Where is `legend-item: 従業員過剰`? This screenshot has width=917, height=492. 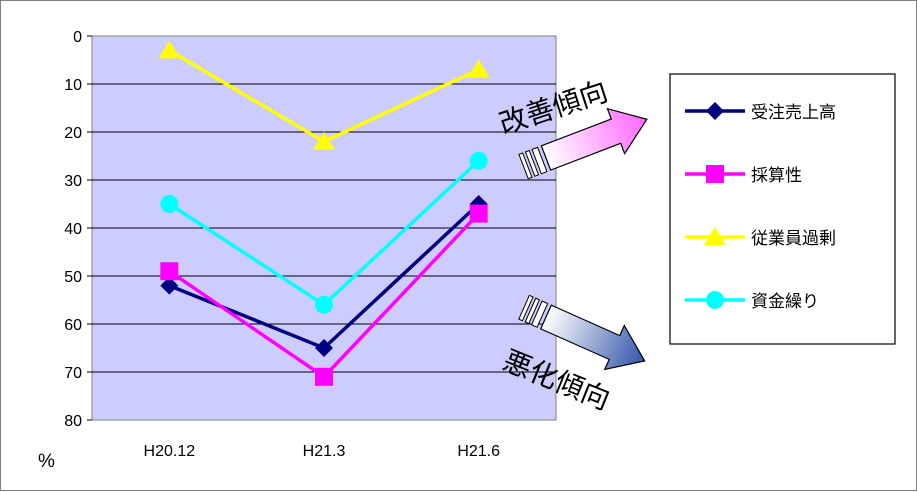
legend-item: 従業員過剰 is located at coordinates (760, 238).